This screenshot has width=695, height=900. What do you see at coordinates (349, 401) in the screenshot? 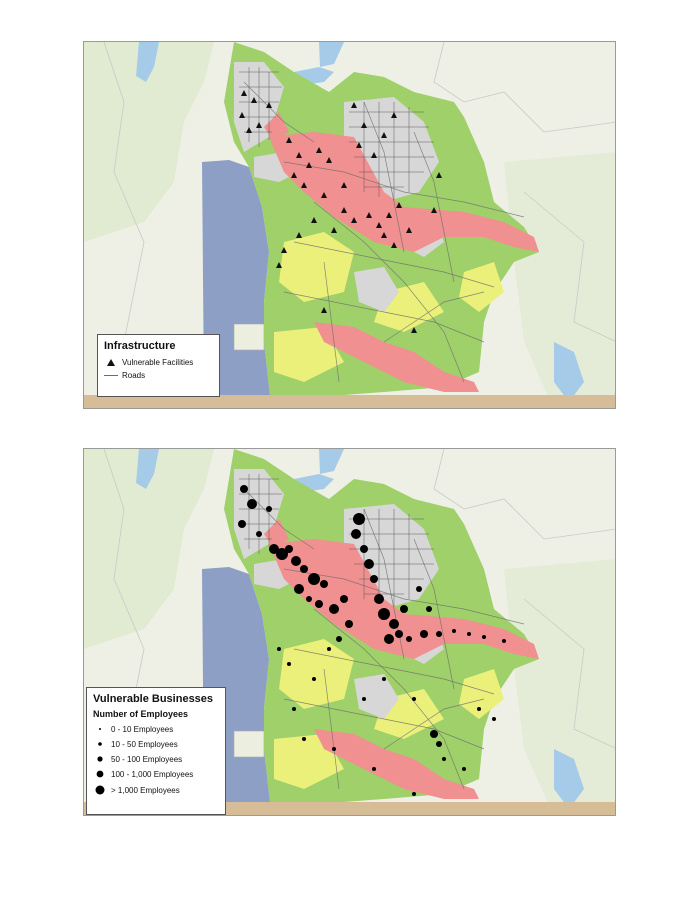
I see `map-bottom-strip` at bounding box center [349, 401].